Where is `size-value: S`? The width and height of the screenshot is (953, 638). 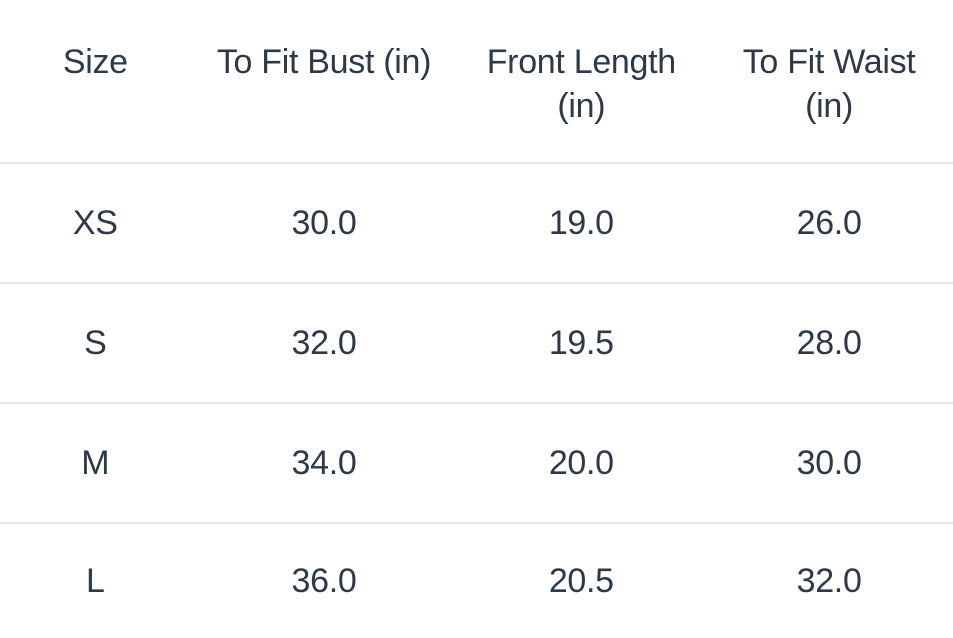
size-value: S is located at coordinates (95, 343).